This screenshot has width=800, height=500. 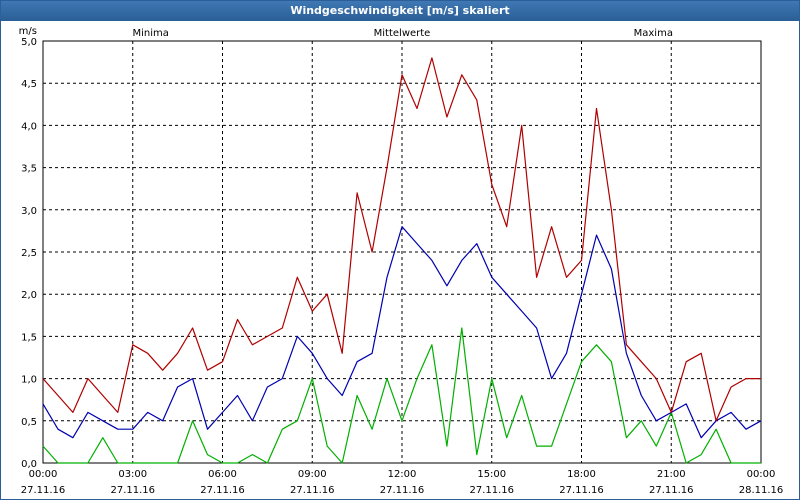 What do you see at coordinates (29, 84) in the screenshot?
I see `y-tick-label: 4,5` at bounding box center [29, 84].